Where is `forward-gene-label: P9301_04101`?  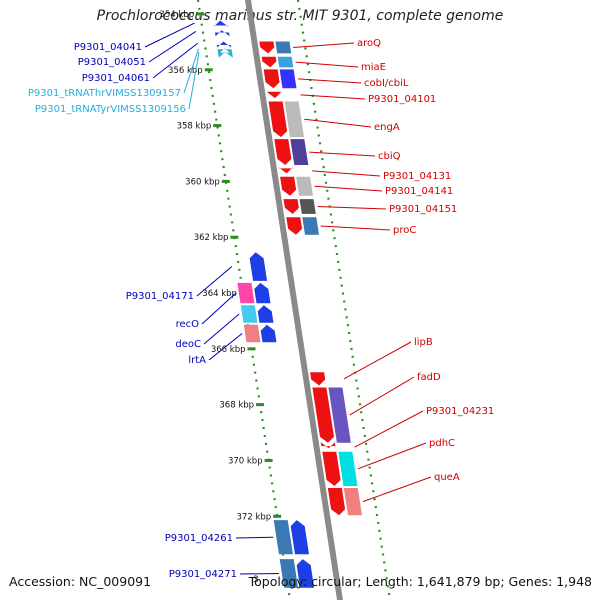 forward-gene-label: P9301_04101 is located at coordinates (402, 99).